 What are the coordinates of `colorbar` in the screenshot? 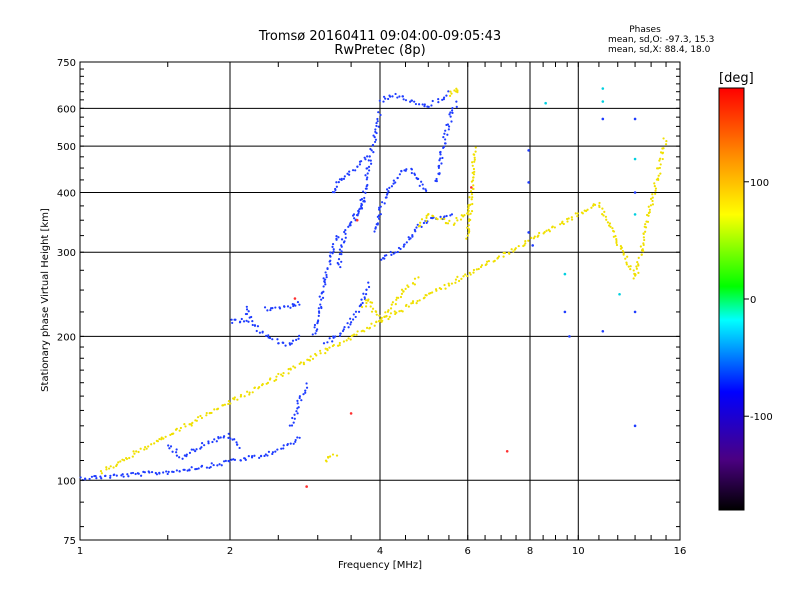 It's located at (731, 299).